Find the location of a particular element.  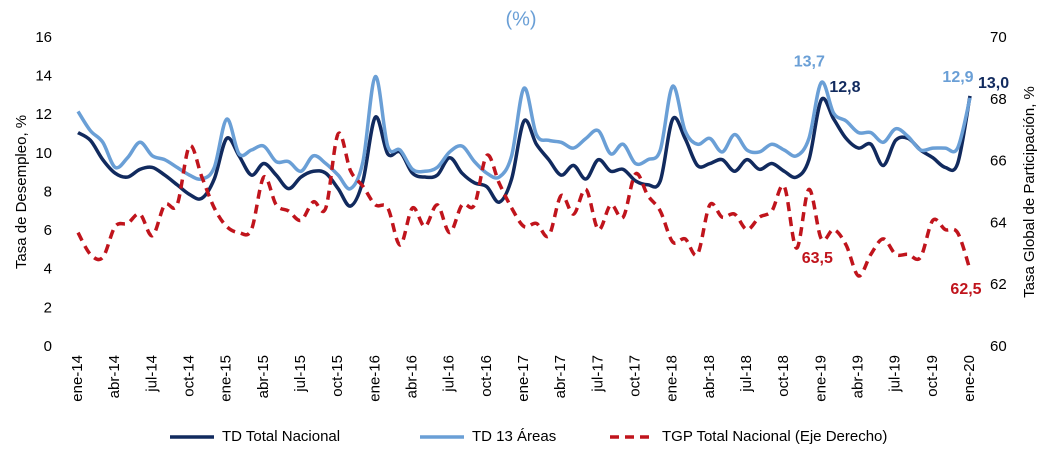

x-tick-label: ene-15 is located at coordinates (226, 378).